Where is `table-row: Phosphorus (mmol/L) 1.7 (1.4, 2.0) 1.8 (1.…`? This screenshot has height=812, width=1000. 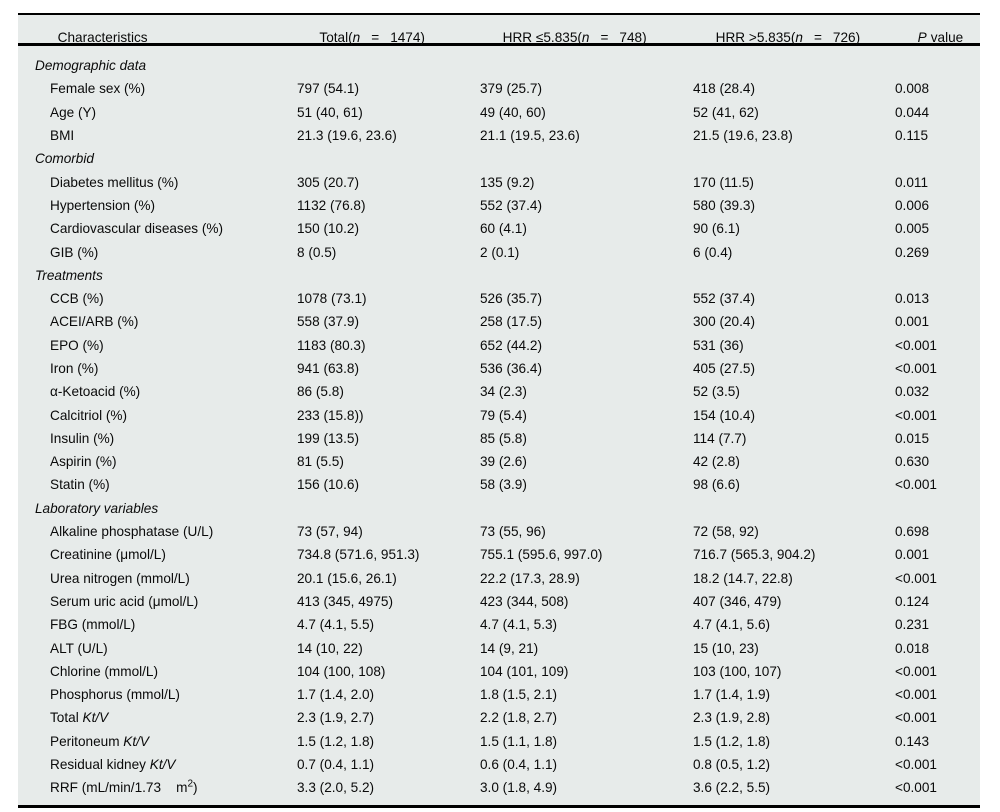
table-row: Phosphorus (mmol/L) 1.7 (1.4, 2.0) 1.8 (1.… is located at coordinates (499, 694).